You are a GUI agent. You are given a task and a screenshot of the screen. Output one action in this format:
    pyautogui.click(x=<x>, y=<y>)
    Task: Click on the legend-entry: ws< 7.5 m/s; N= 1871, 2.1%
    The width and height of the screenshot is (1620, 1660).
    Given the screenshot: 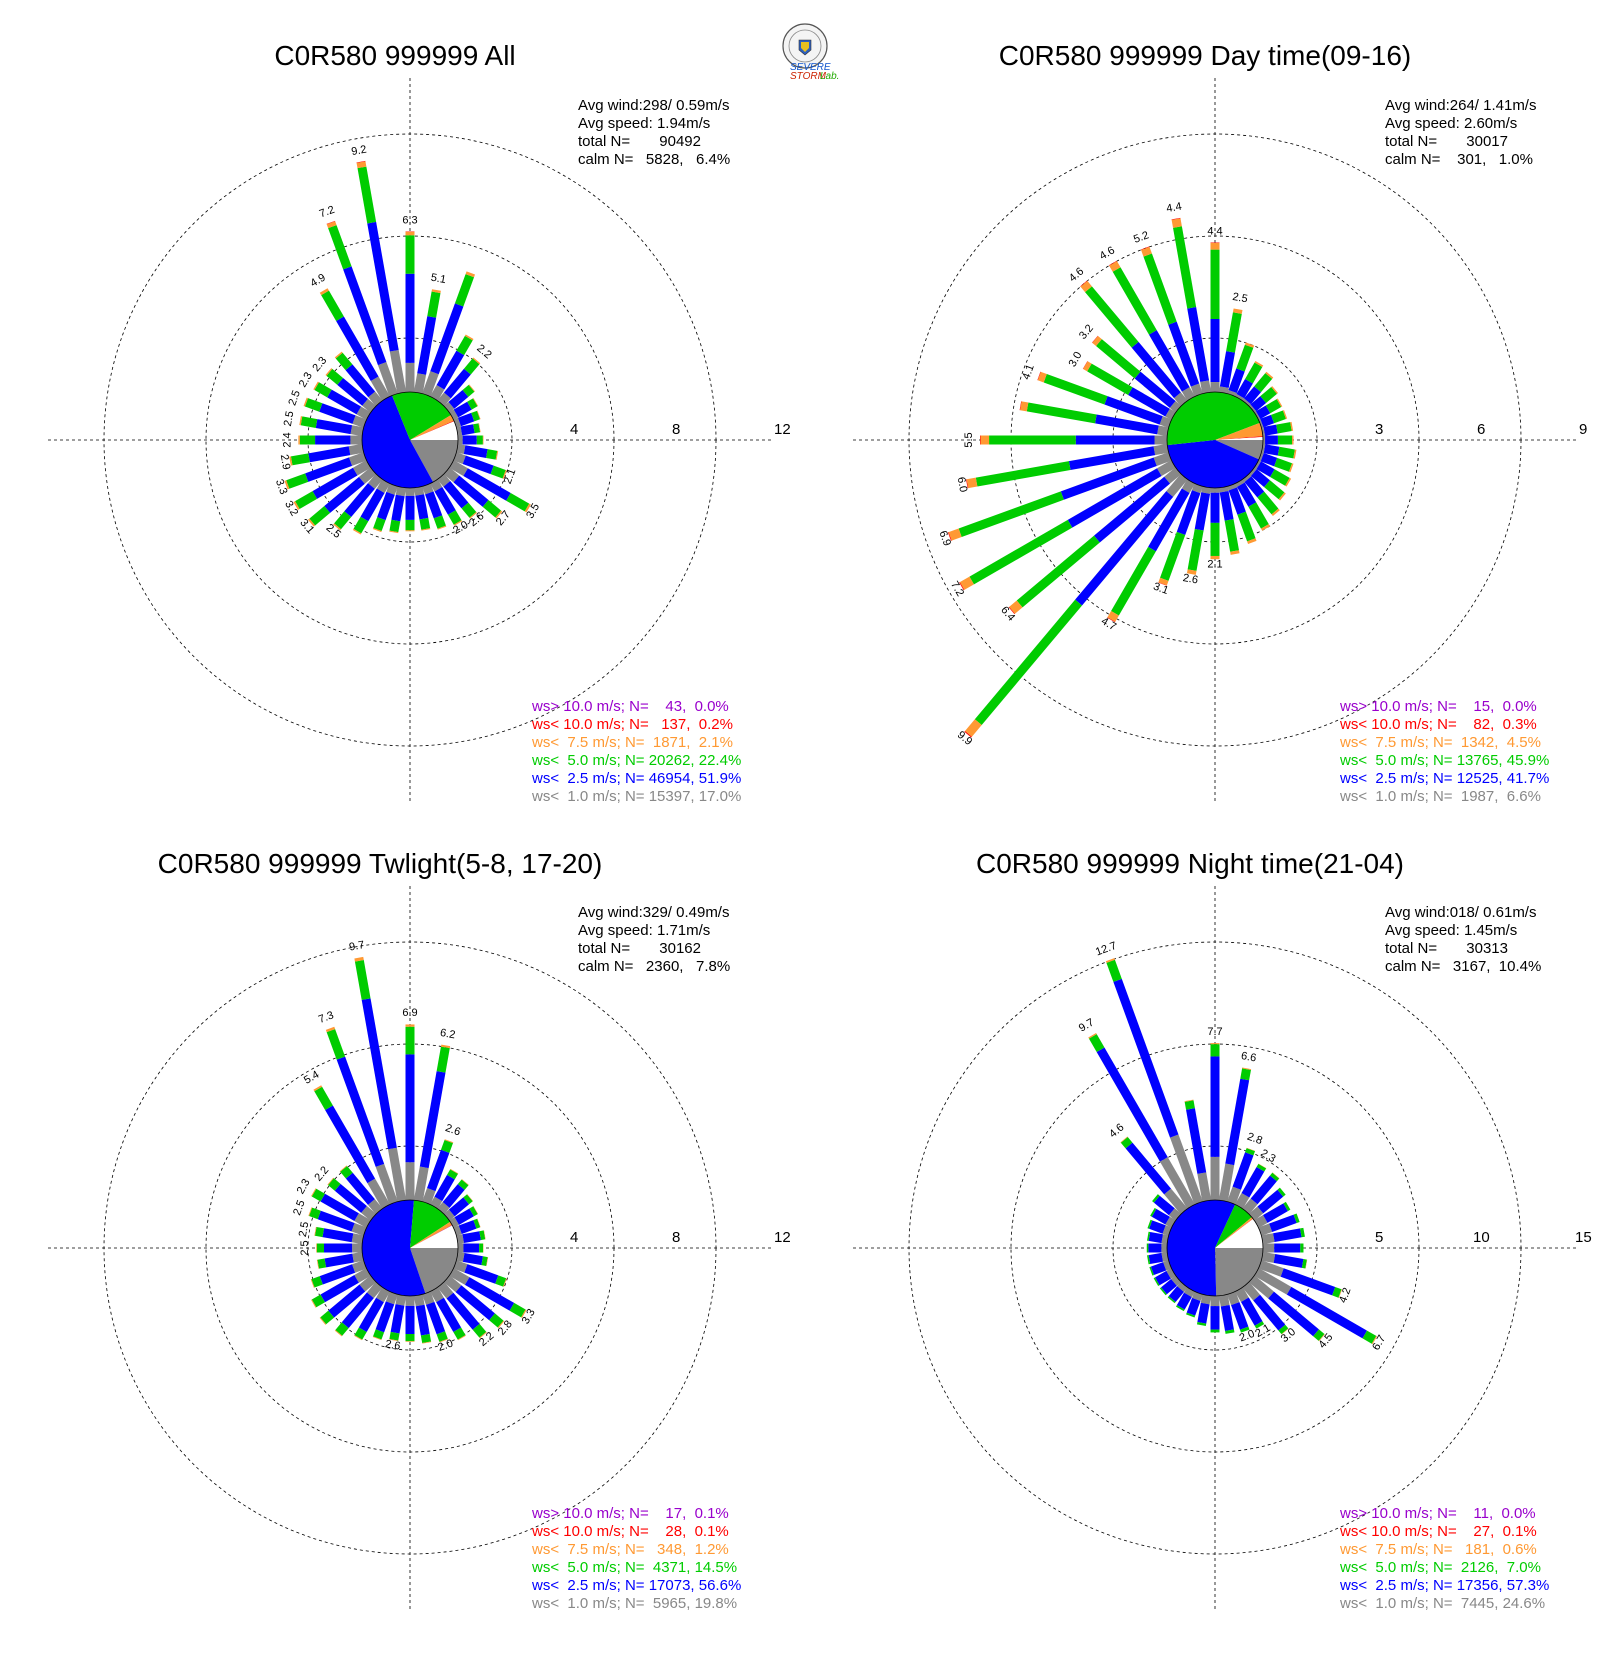 What is the action you would take?
    pyautogui.click(x=632, y=742)
    